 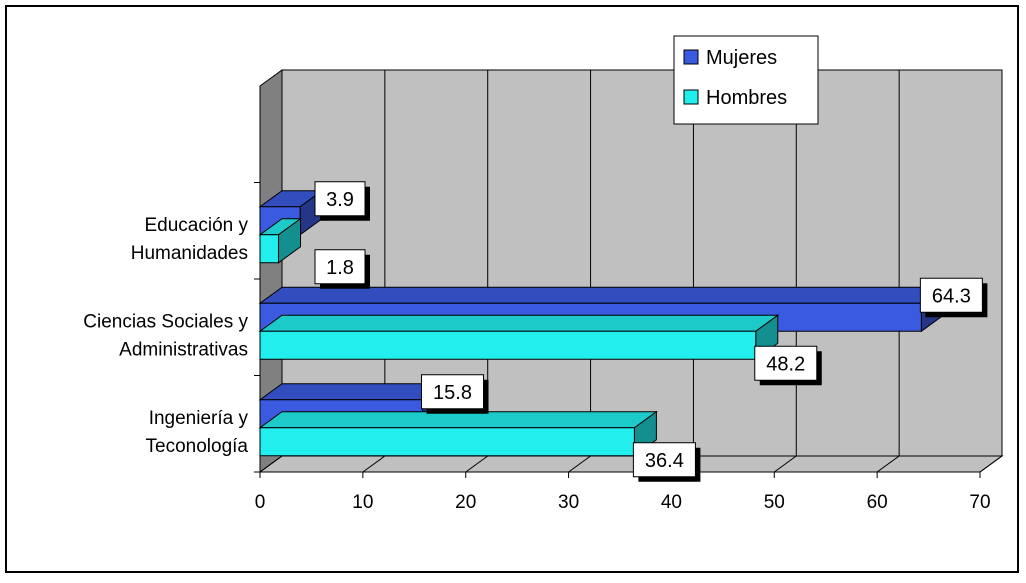 I want to click on data-label-hombres: 36.4, so click(x=666, y=462).